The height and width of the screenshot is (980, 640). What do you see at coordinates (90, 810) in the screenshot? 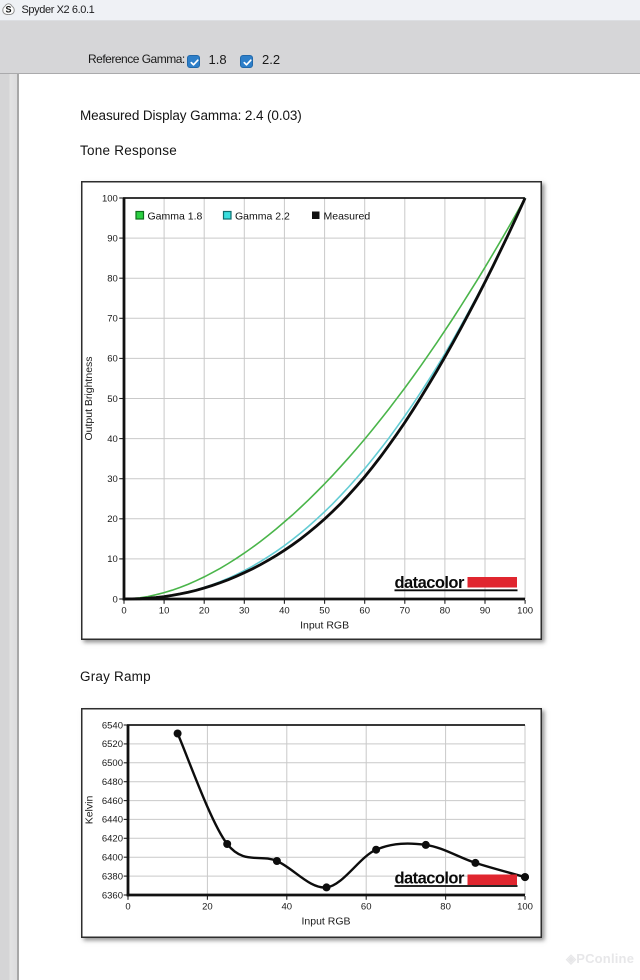
I see `svg-text: Kelvin` at bounding box center [90, 810].